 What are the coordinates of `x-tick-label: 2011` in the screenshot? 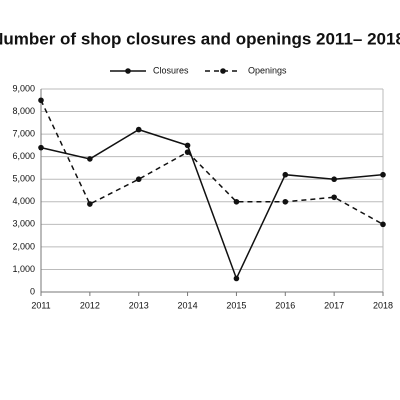 It's located at (40, 305).